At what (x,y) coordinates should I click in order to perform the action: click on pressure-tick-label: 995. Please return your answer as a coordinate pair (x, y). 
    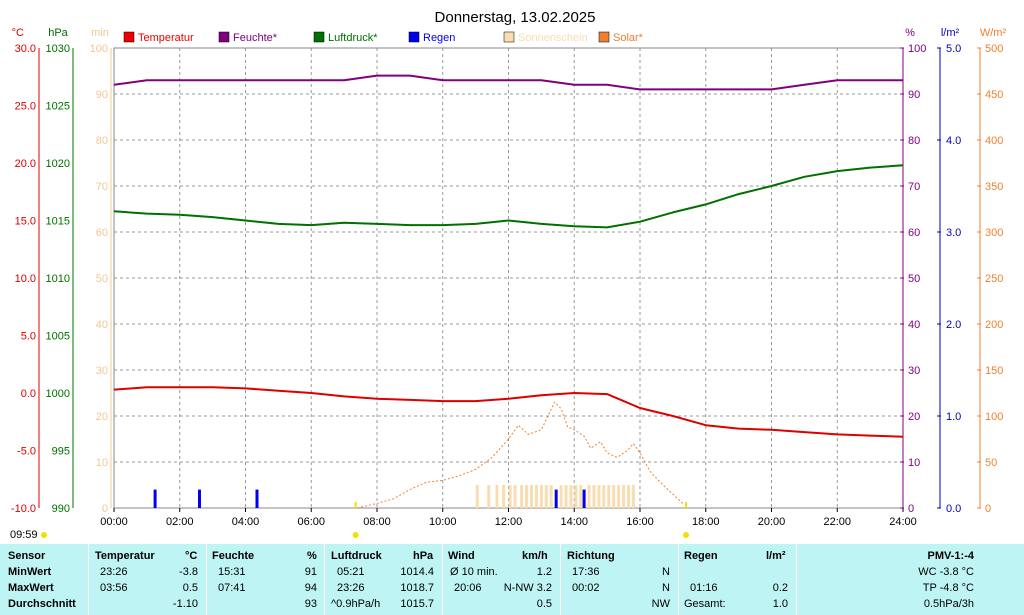
    Looking at the image, I should click on (61, 452).